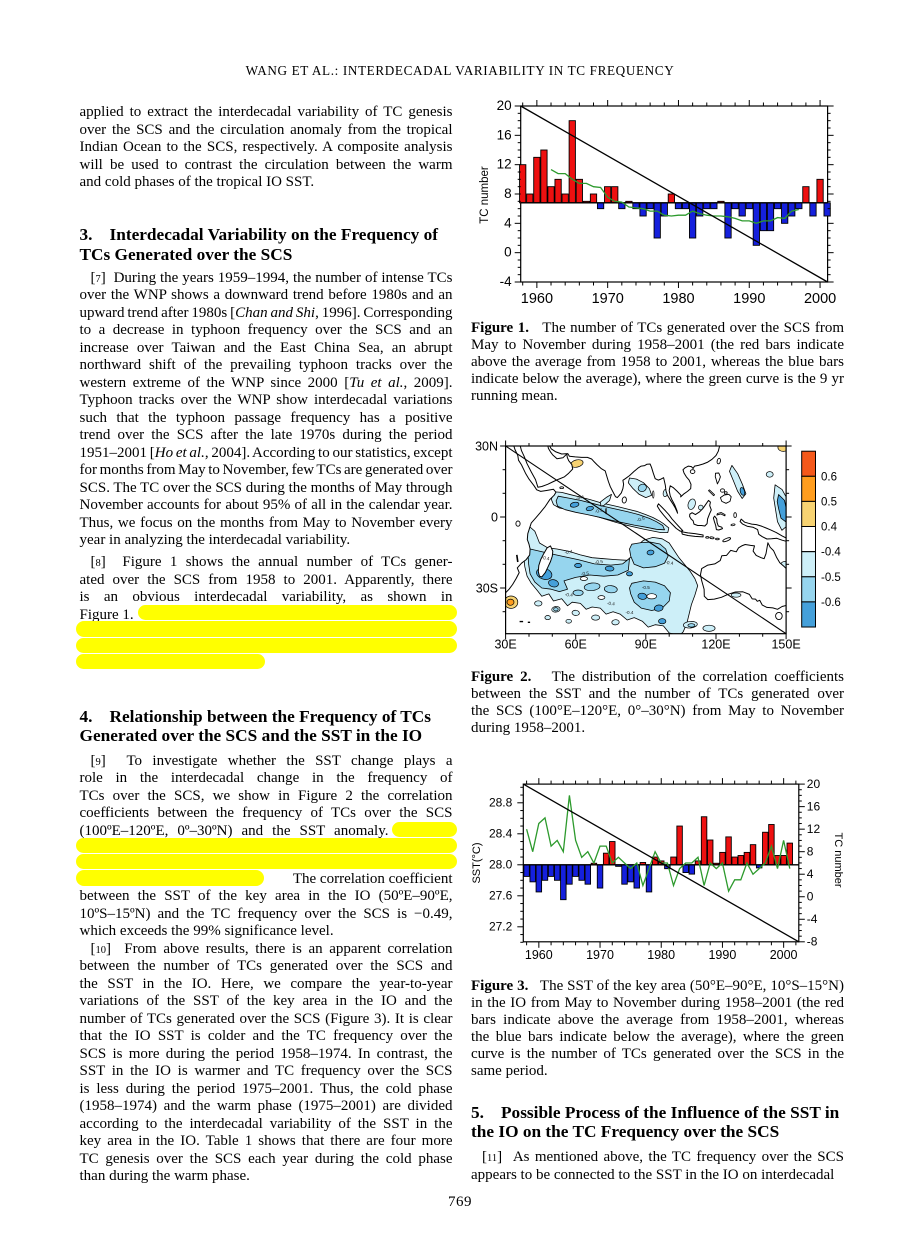  Describe the element at coordinates (576, 645) in the screenshot. I see `svg-text: 60E` at that location.